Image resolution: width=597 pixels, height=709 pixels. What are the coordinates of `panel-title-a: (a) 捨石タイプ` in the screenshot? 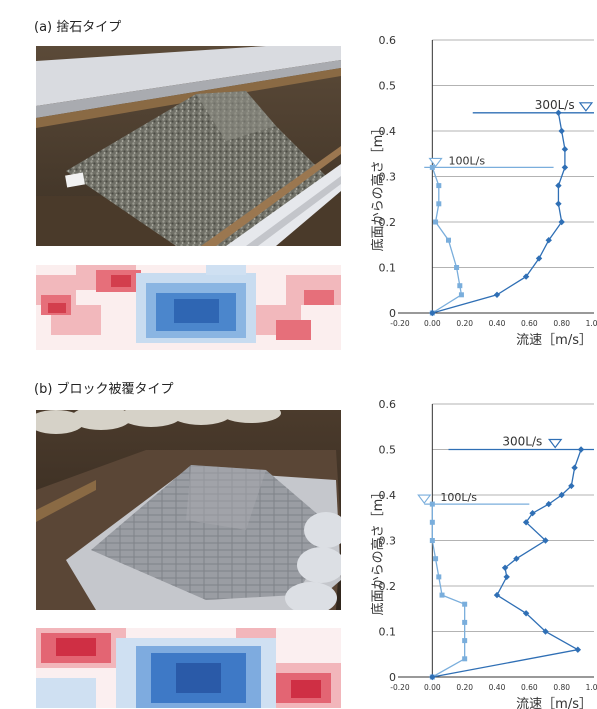 It's located at (78, 27).